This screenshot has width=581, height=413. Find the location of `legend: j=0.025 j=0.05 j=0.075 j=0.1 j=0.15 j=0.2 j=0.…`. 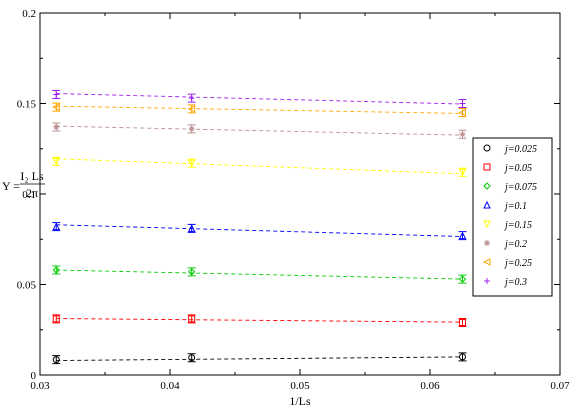

legend: j=0.025 j=0.05 j=0.075 j=0.1 j=0.15 j=0.2 j=0.… is located at coordinates (512, 217).